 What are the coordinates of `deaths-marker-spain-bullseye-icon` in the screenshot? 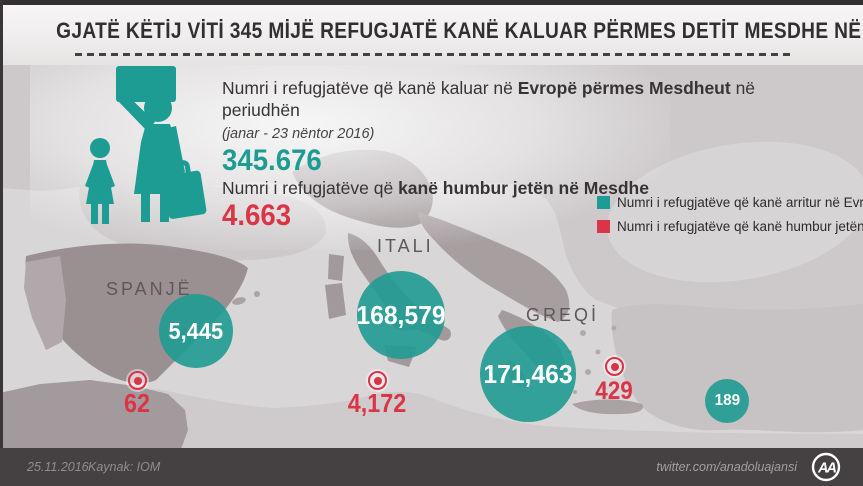 It's located at (137, 380).